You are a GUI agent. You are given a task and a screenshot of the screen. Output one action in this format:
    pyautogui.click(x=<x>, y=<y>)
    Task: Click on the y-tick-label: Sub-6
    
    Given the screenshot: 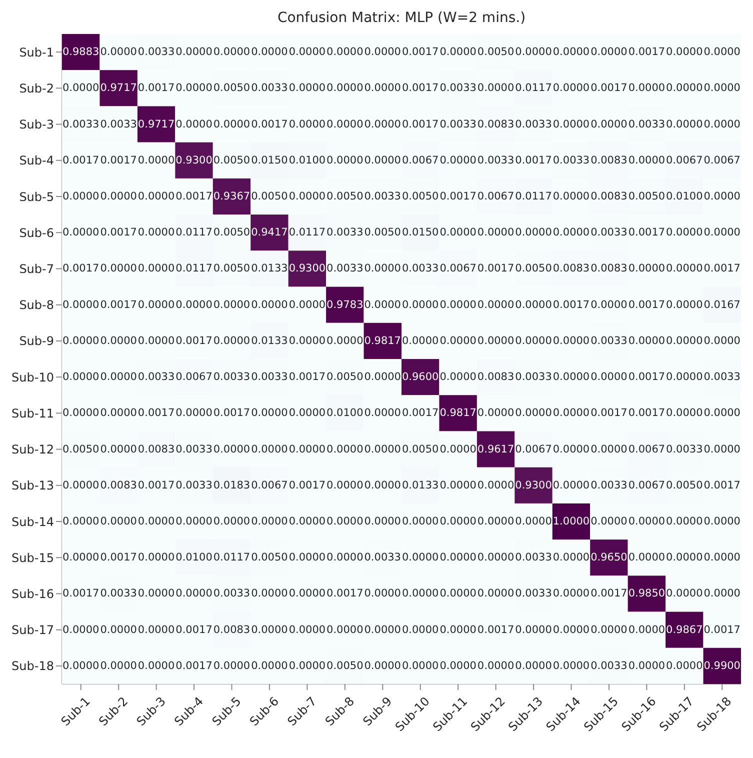 What is the action you would take?
    pyautogui.click(x=36, y=233)
    